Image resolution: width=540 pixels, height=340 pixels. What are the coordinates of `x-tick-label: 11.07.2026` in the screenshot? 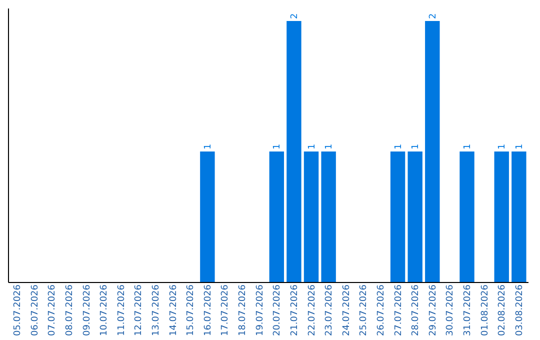 It's located at (121, 310).